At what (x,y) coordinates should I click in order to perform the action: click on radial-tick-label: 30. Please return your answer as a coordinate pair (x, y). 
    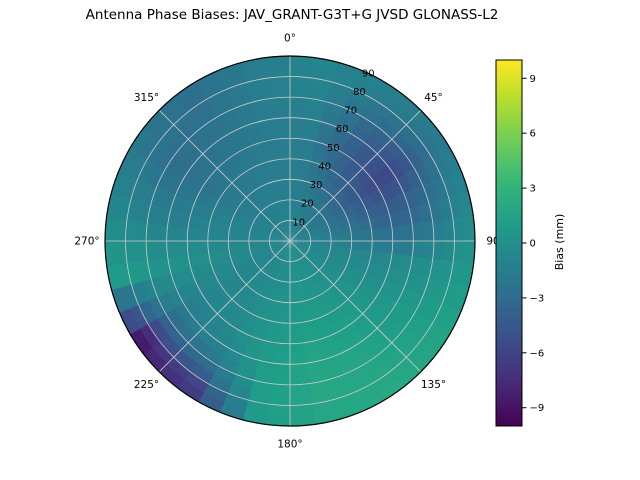
    Looking at the image, I should click on (316, 185).